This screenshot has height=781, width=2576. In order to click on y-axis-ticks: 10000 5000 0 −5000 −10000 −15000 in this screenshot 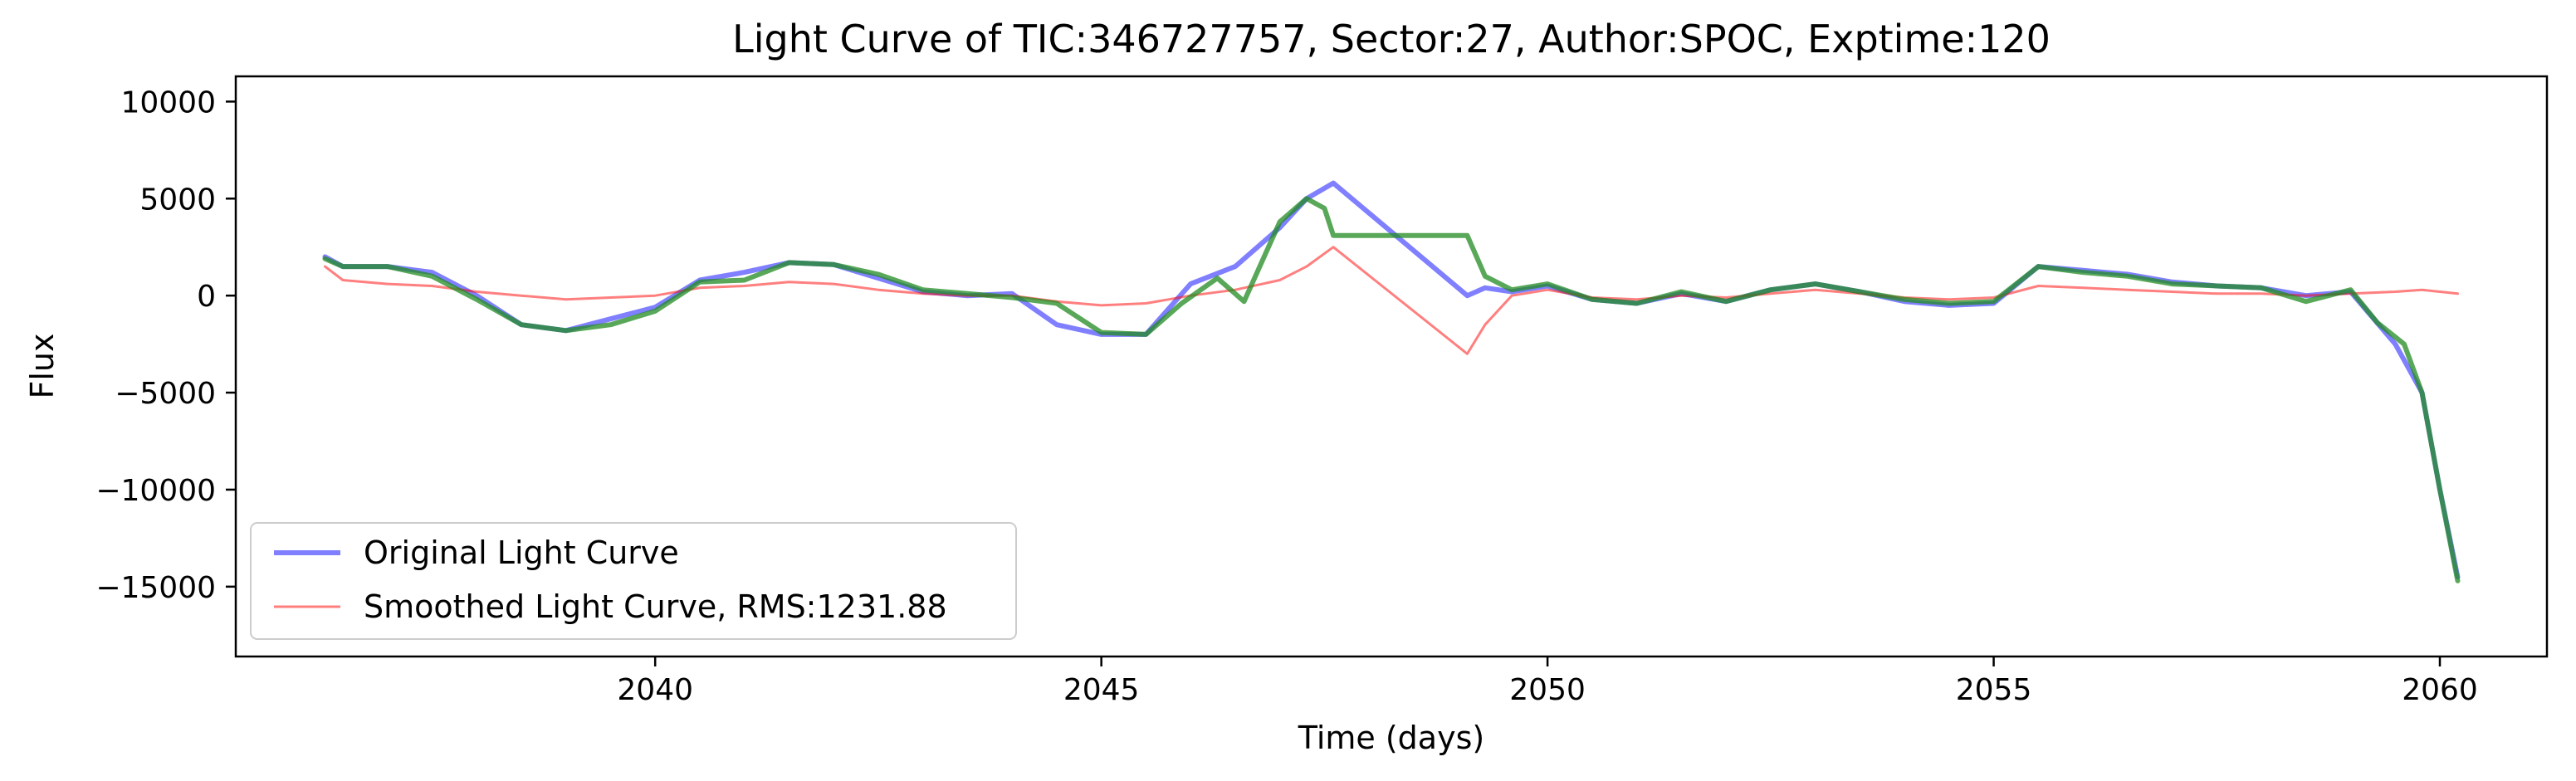, I will do `click(165, 345)`.